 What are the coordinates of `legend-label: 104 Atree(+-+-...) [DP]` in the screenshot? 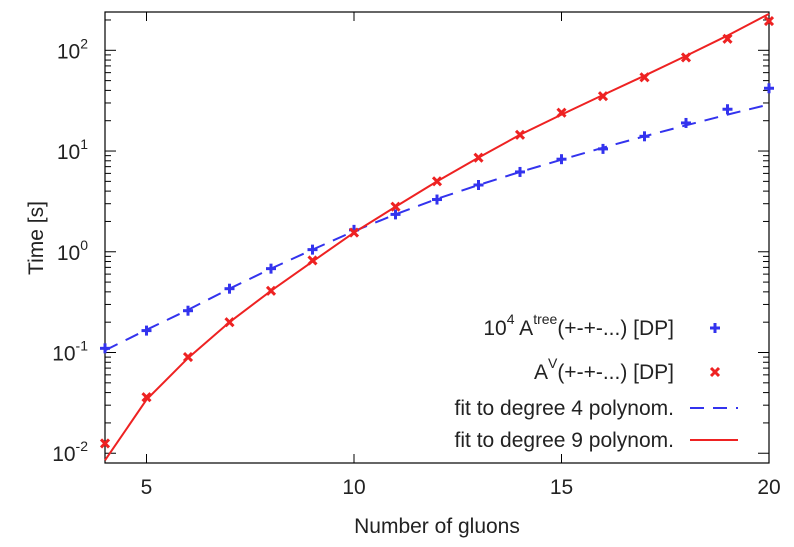 It's located at (578, 325).